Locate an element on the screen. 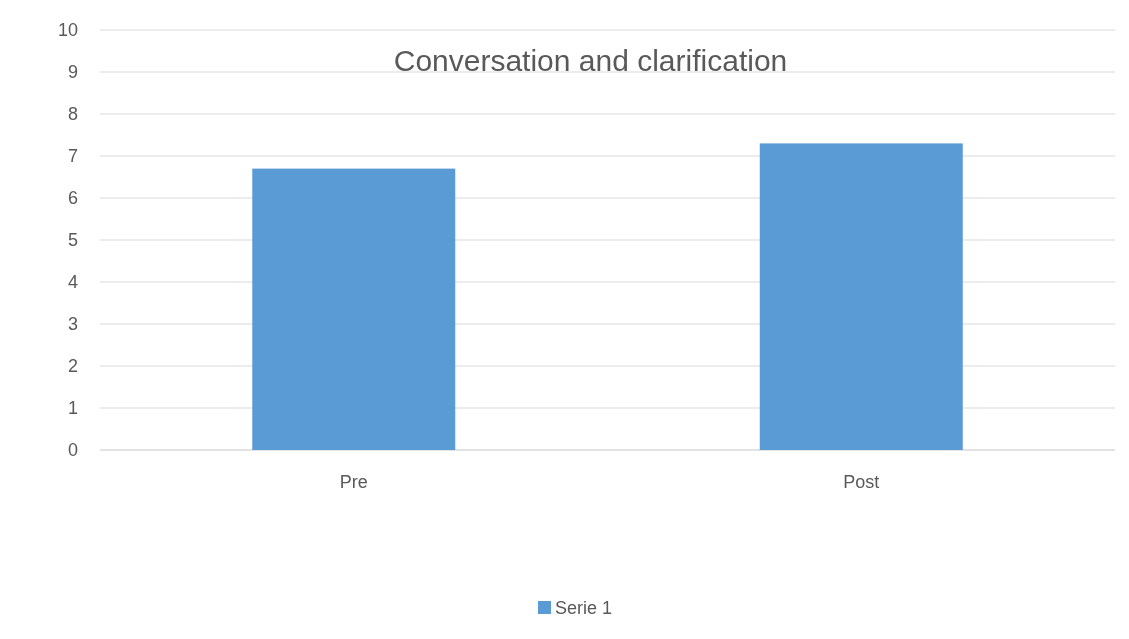 The image size is (1129, 639). y-tick-label: 10 is located at coordinates (67, 30).